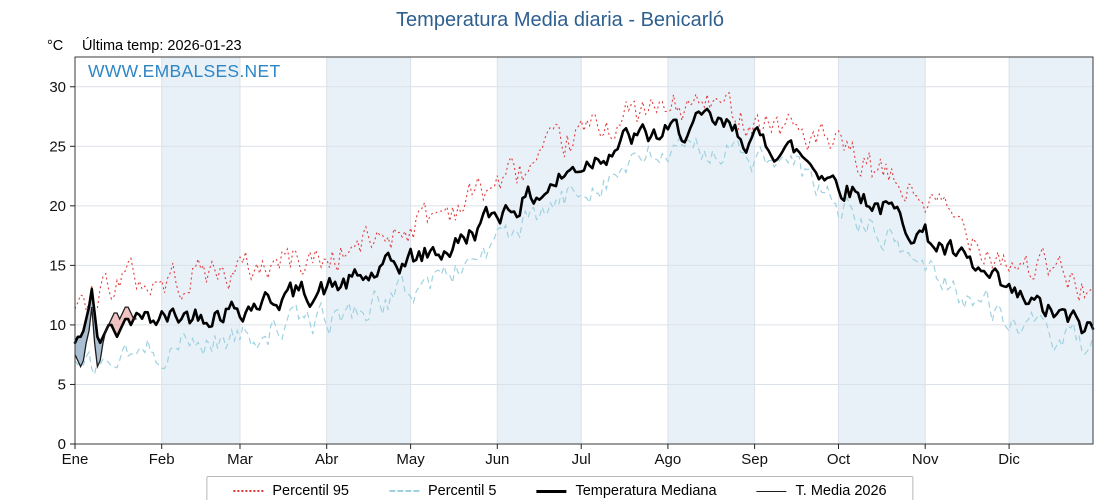  I want to click on svg-text: Ago, so click(668, 459).